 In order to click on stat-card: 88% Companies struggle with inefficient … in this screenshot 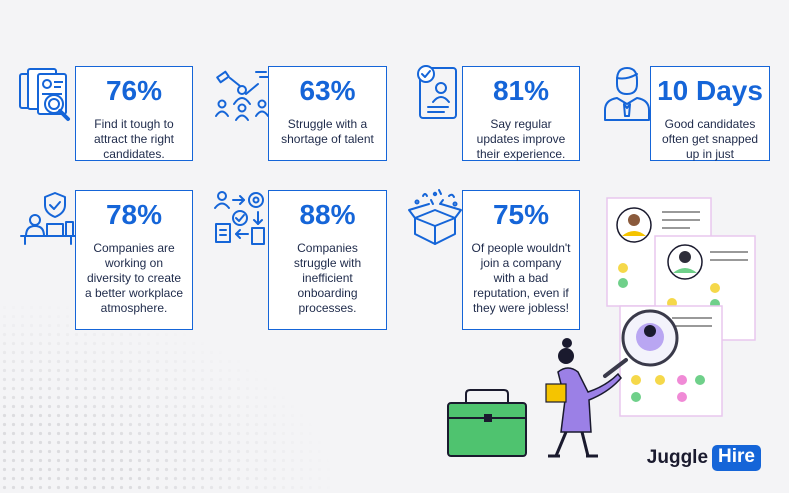, I will do `click(327, 260)`.